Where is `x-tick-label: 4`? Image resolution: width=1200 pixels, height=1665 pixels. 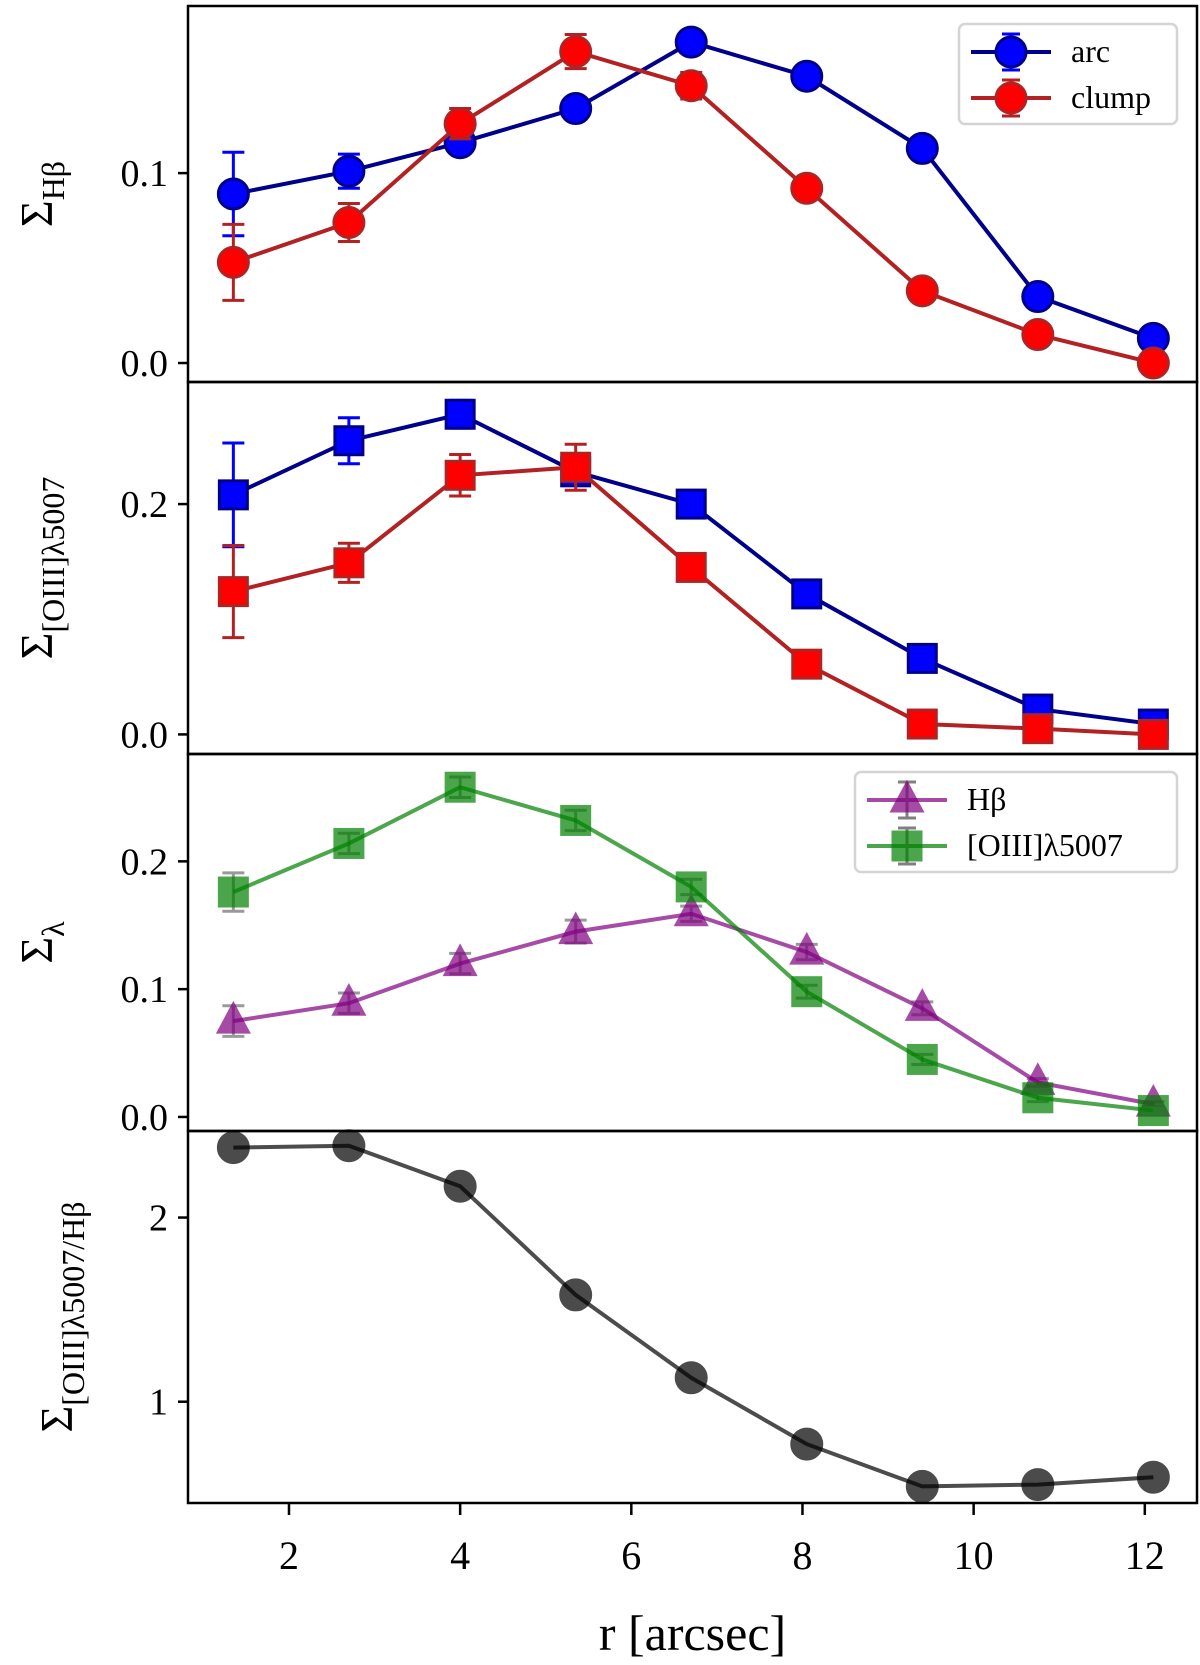 x-tick-label: 4 is located at coordinates (460, 1555).